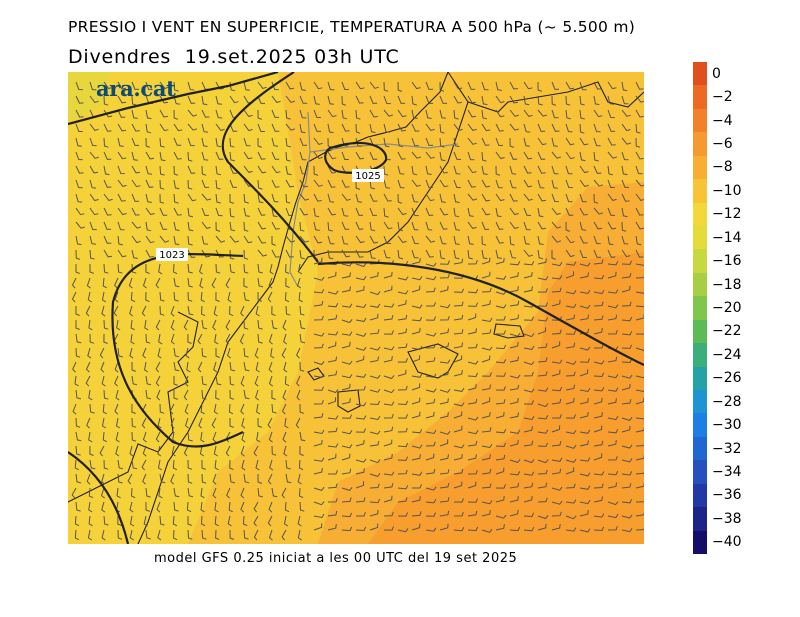  Describe the element at coordinates (136, 88) in the screenshot. I see `ara-cat-logo: ara.cat` at that location.